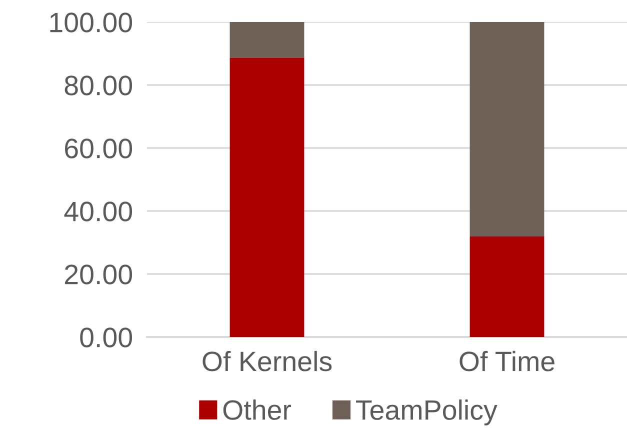  What do you see at coordinates (98, 274) in the screenshot?
I see `y-tick-label: 20.00` at bounding box center [98, 274].